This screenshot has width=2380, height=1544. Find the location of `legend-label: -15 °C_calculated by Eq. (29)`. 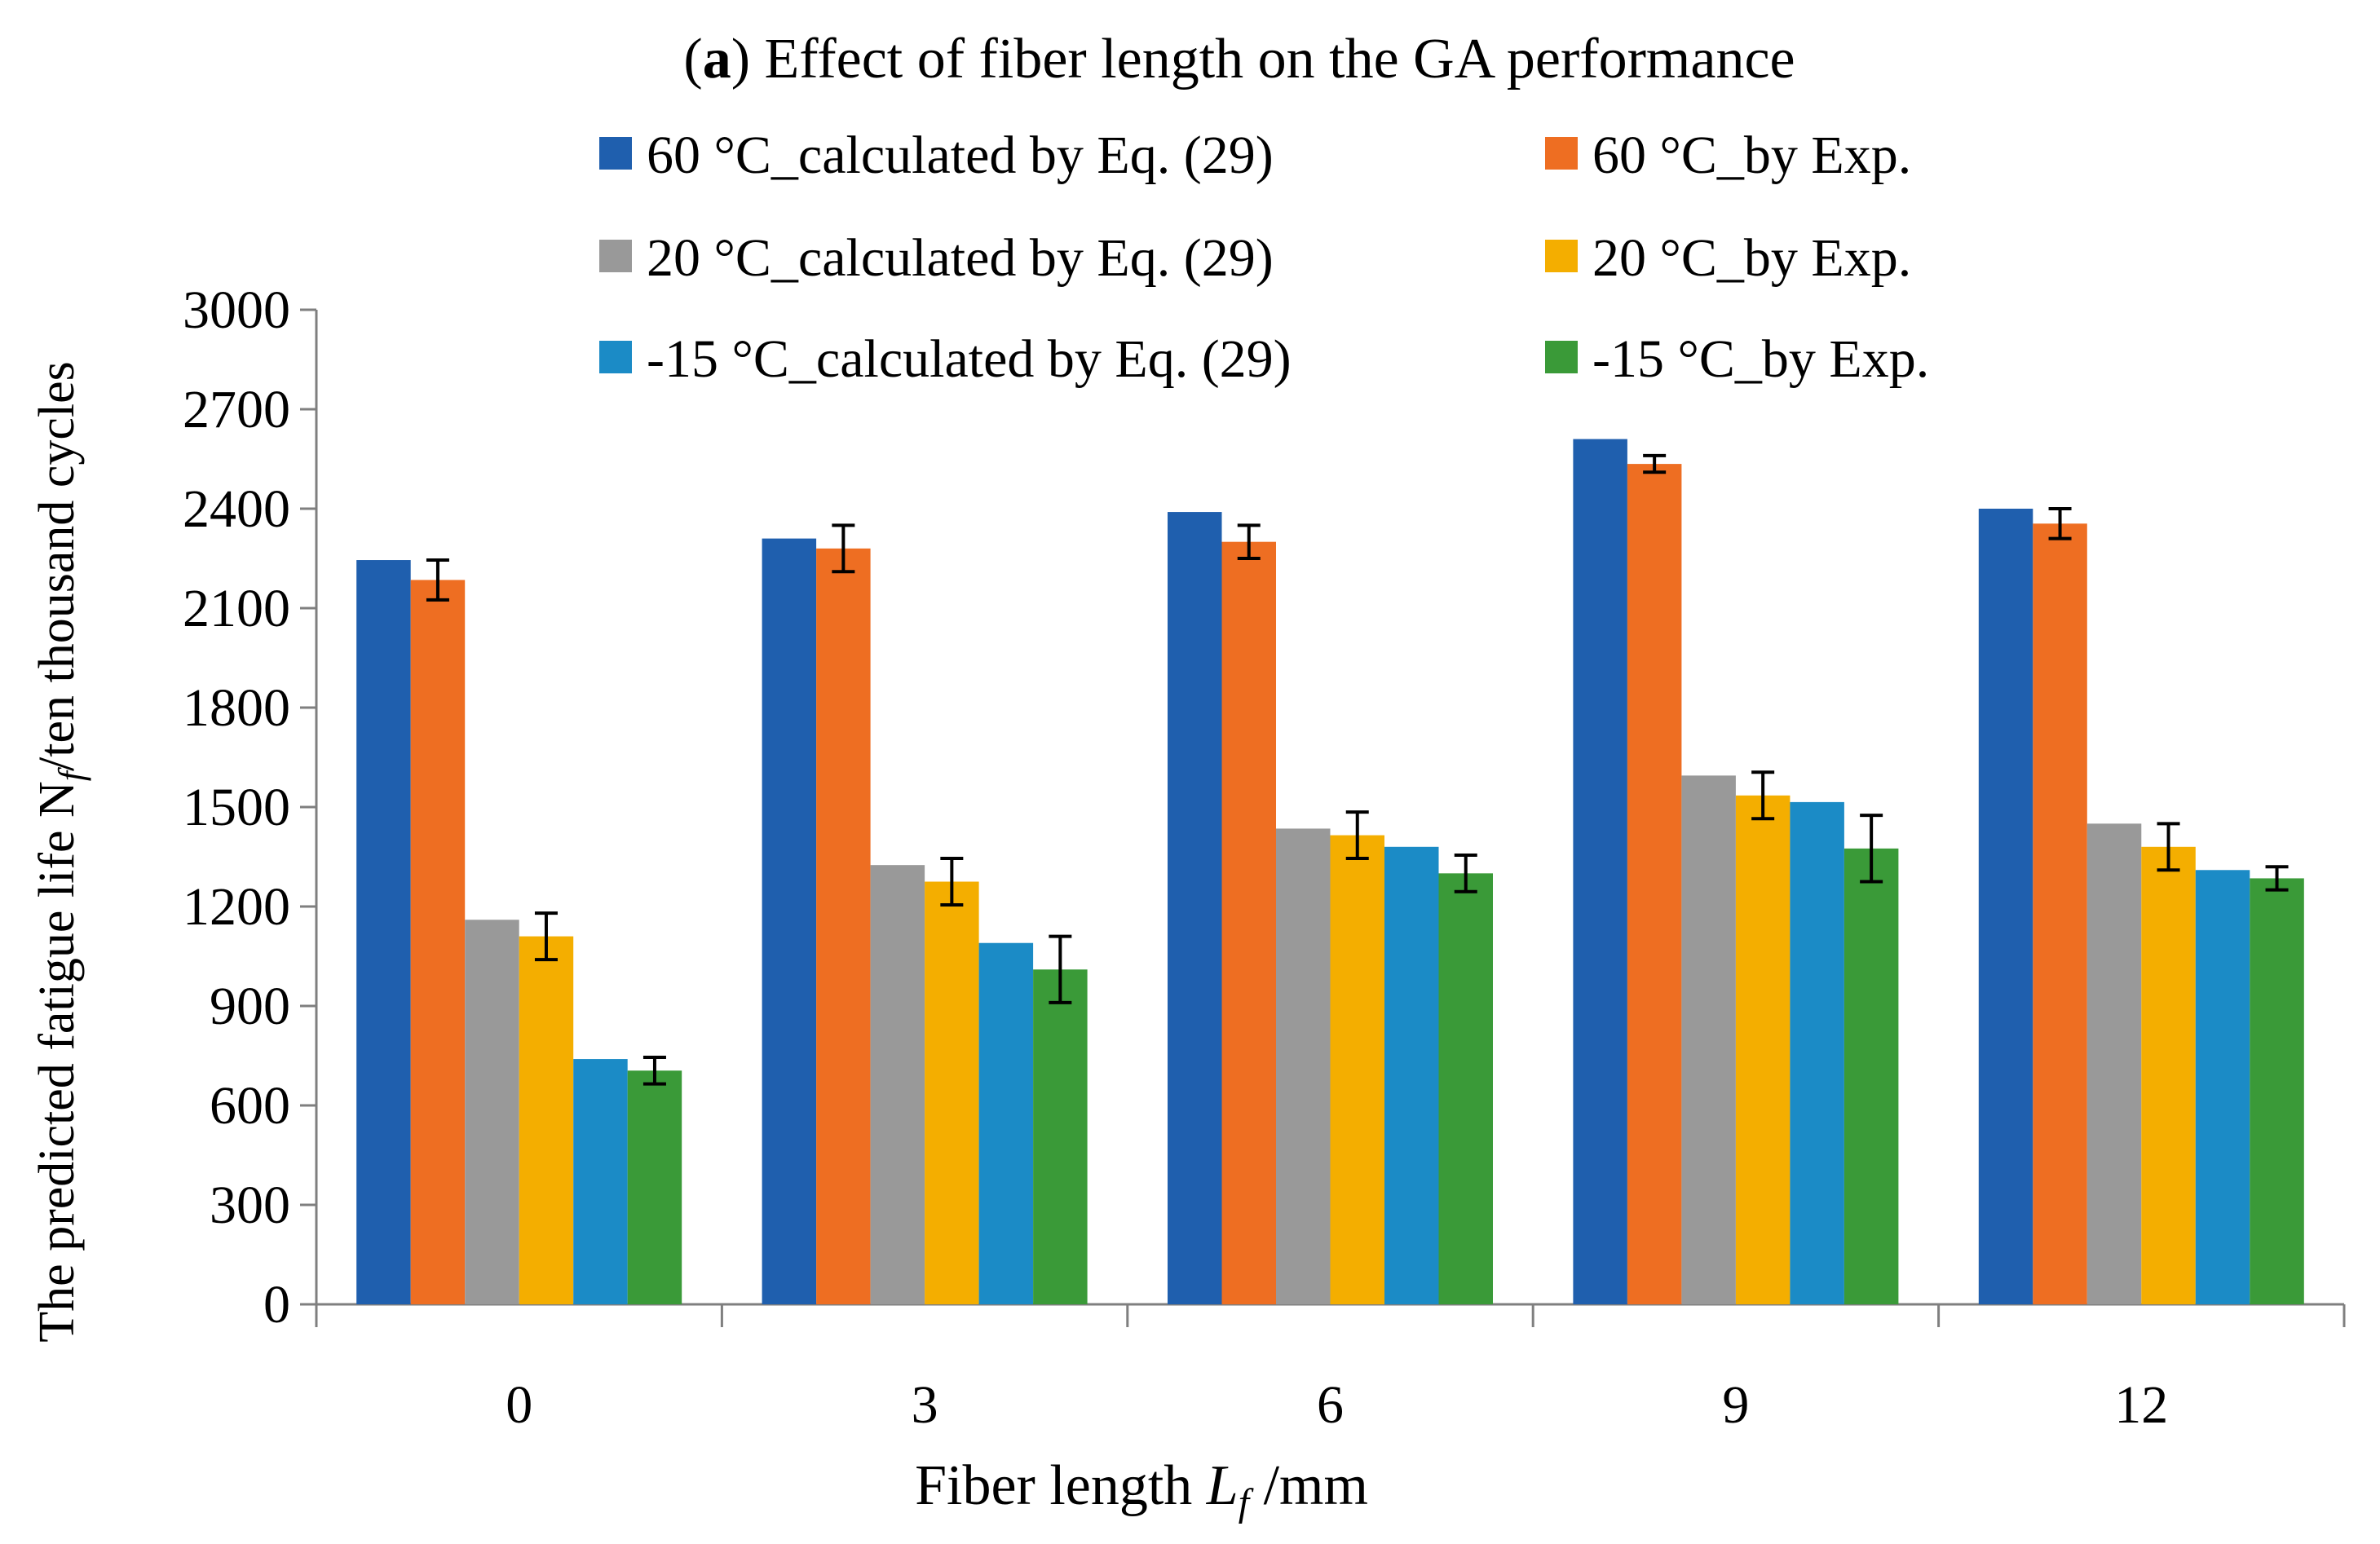

legend-label: -15 °C_calculated by Eq. (29) is located at coordinates (970, 359).